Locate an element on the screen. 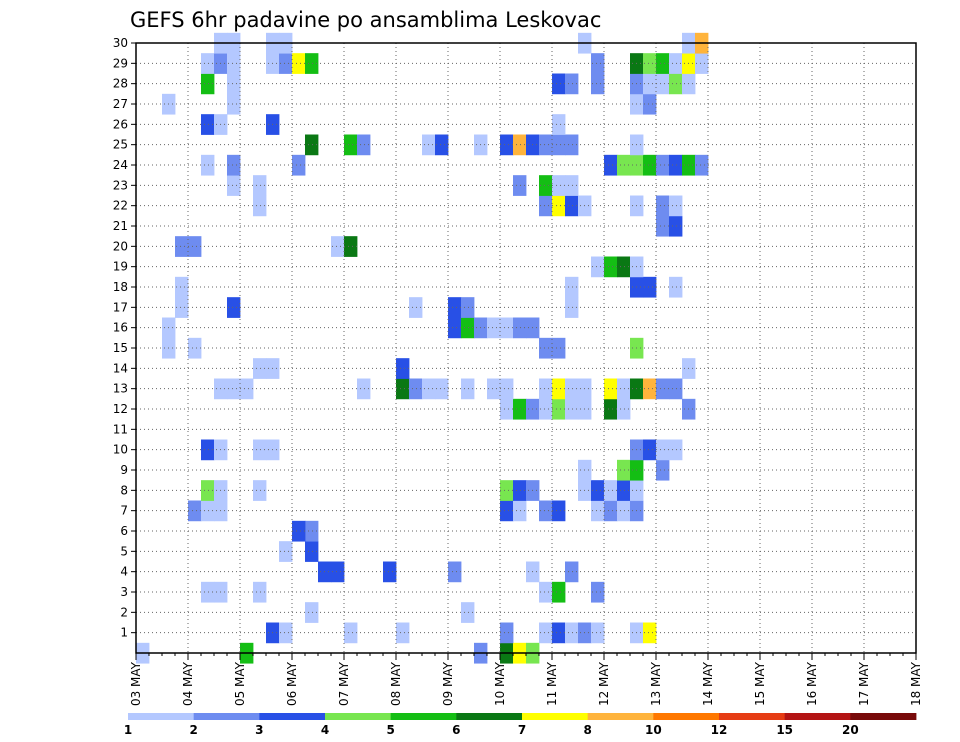 This screenshot has height=742, width=960. x-tick-label: 04 MAY is located at coordinates (188, 683).